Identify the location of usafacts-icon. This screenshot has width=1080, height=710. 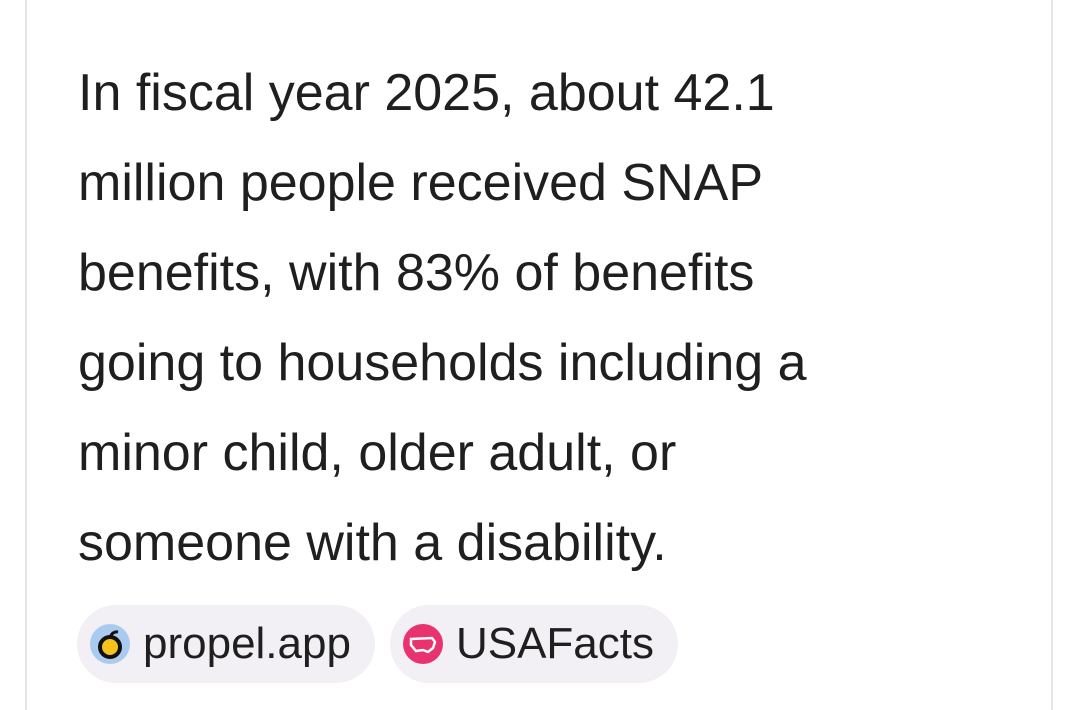
(422, 644).